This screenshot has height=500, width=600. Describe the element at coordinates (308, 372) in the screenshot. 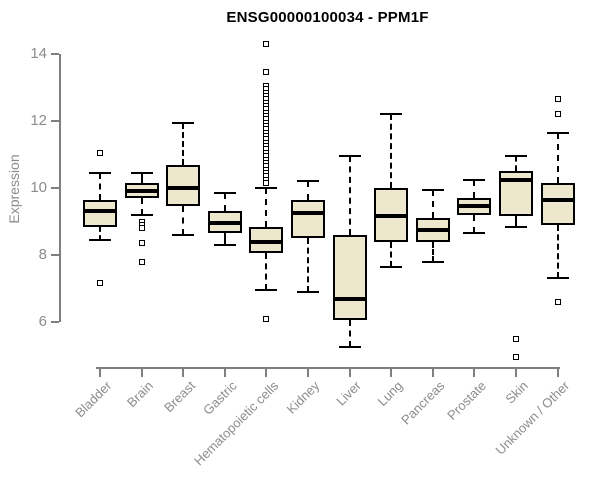

I see `x-tick-kidney` at that location.